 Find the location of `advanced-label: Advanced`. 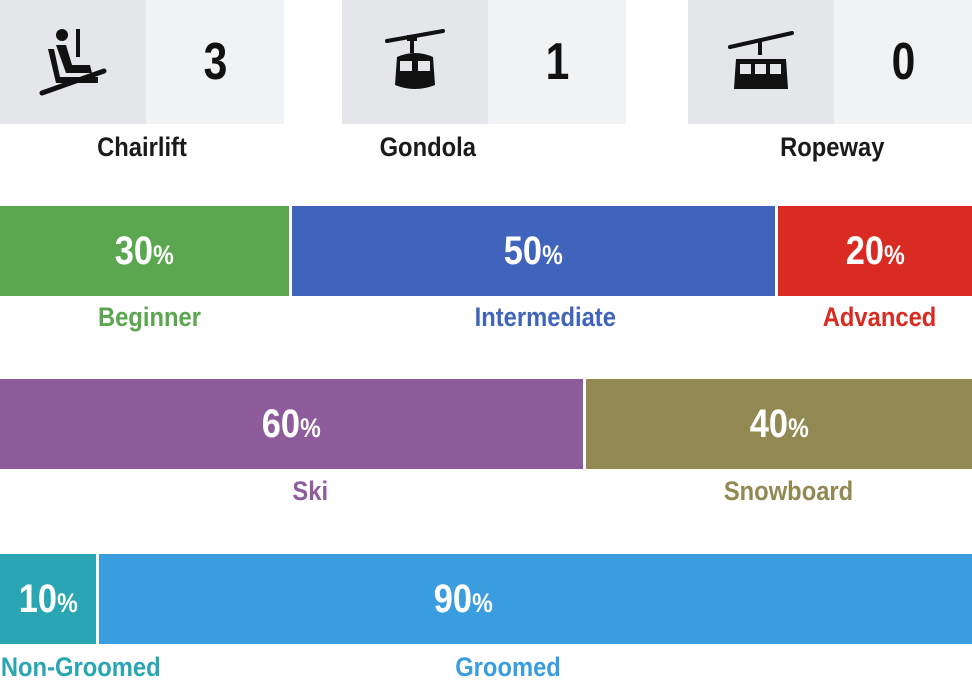

advanced-label: Advanced is located at coordinates (880, 317).